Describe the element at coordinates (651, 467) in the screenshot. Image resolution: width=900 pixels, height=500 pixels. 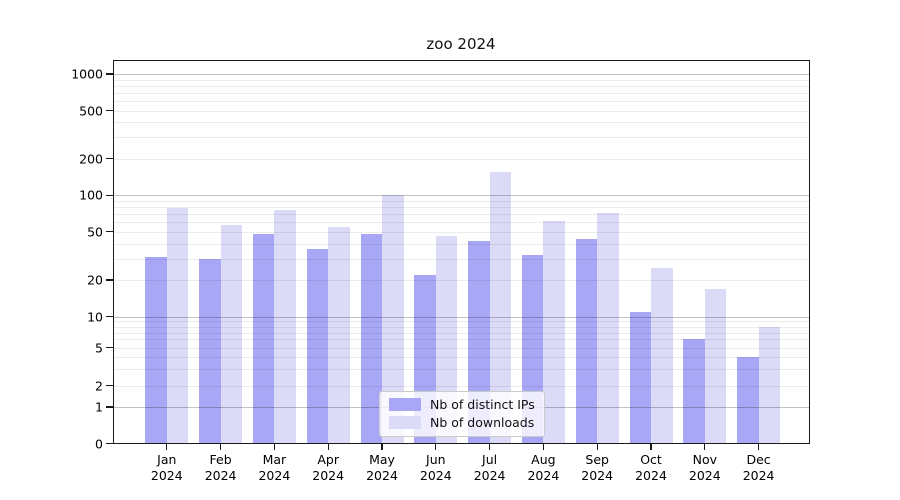
I see `x-tick-label-oct: Oct 2024` at that location.